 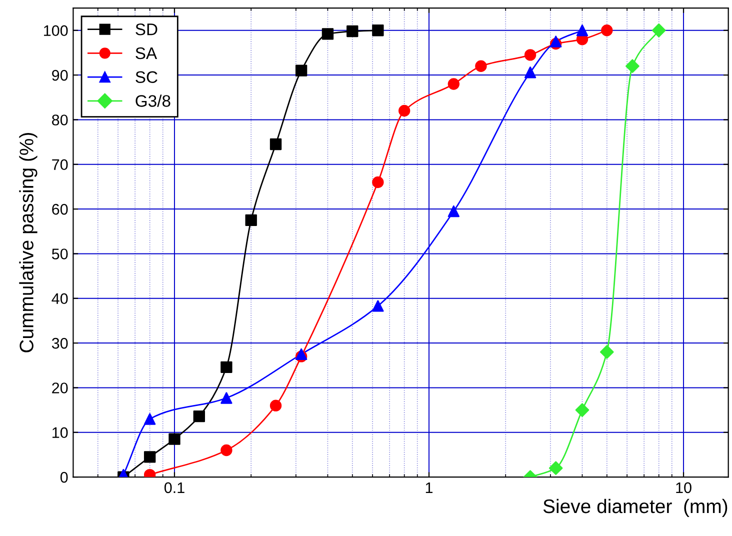 I want to click on y-tick-label: 100, so click(x=56, y=30).